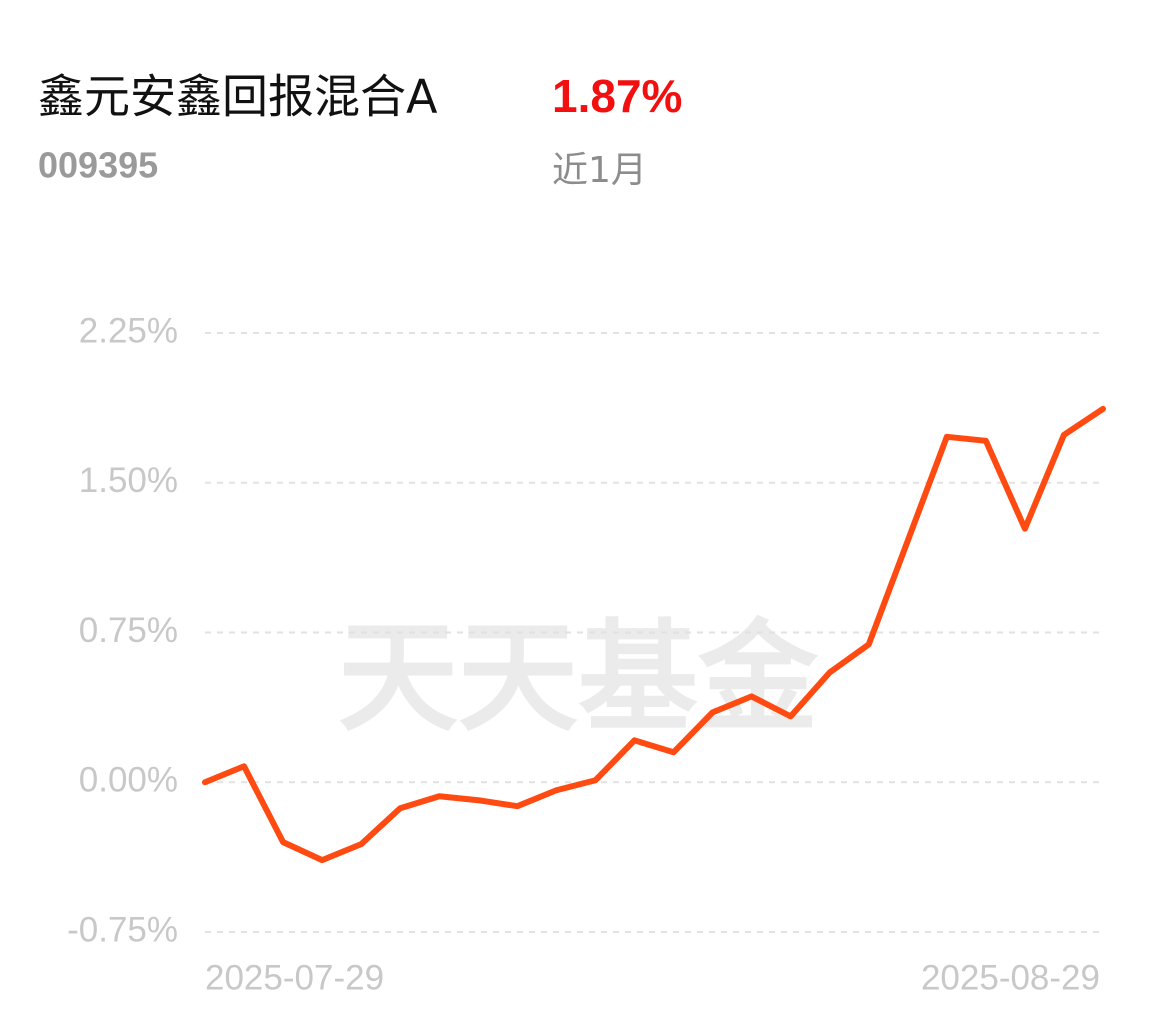 This screenshot has height=1022, width=1155. I want to click on fund-code: 009395, so click(98, 165).